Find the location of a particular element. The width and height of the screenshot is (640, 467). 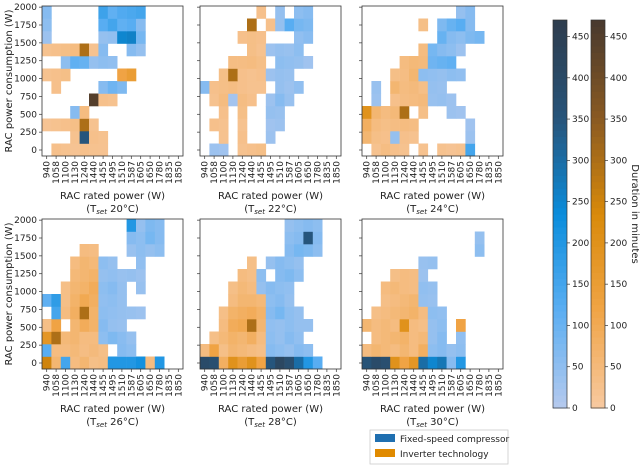

panel-p3: (Tset 24°C) is located at coordinates (431, 110).